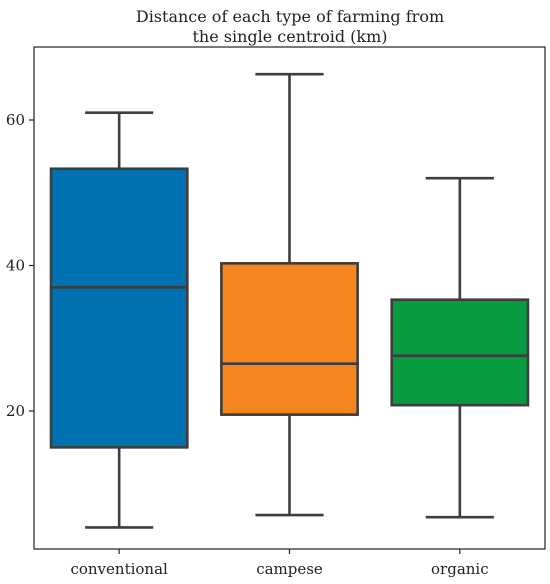  What do you see at coordinates (289, 36) in the screenshot?
I see `chart-title-line-2: the single centroid (km)` at bounding box center [289, 36].